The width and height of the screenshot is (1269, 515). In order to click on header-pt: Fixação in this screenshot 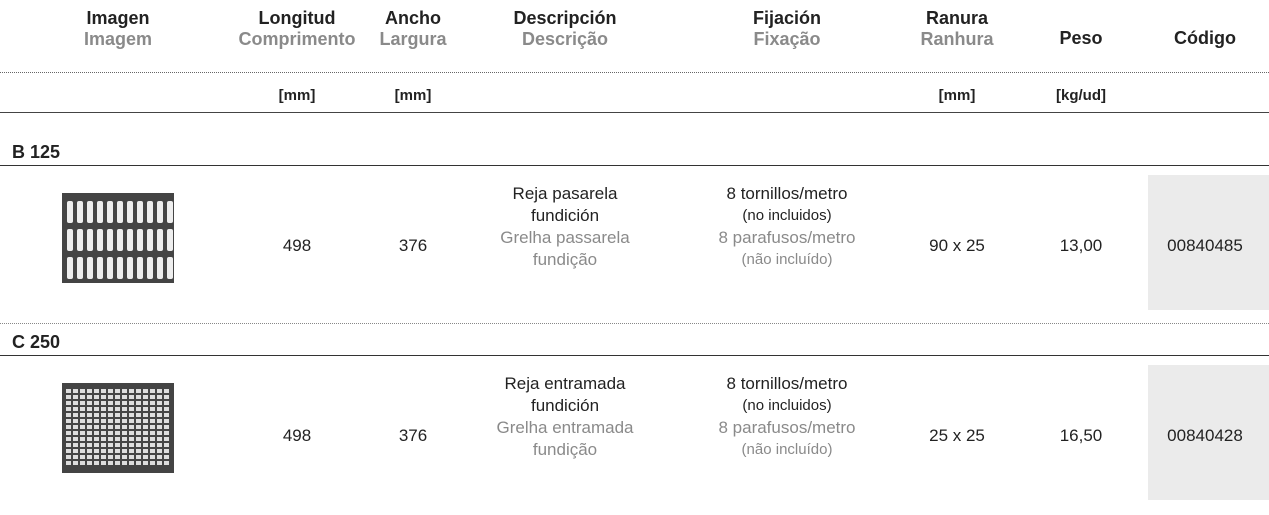, I will do `click(787, 39)`.